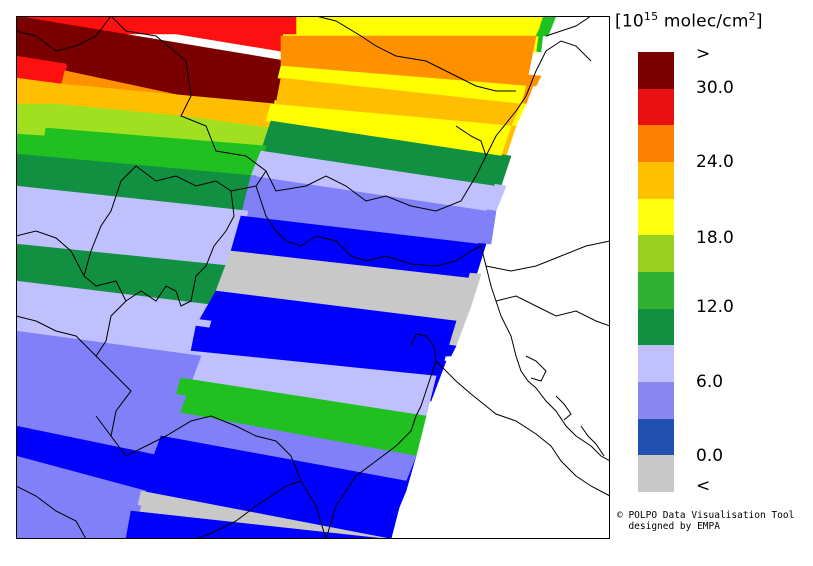 Image resolution: width=813 pixels, height=566 pixels. I want to click on legend-tick-label: 0.0, so click(710, 456).